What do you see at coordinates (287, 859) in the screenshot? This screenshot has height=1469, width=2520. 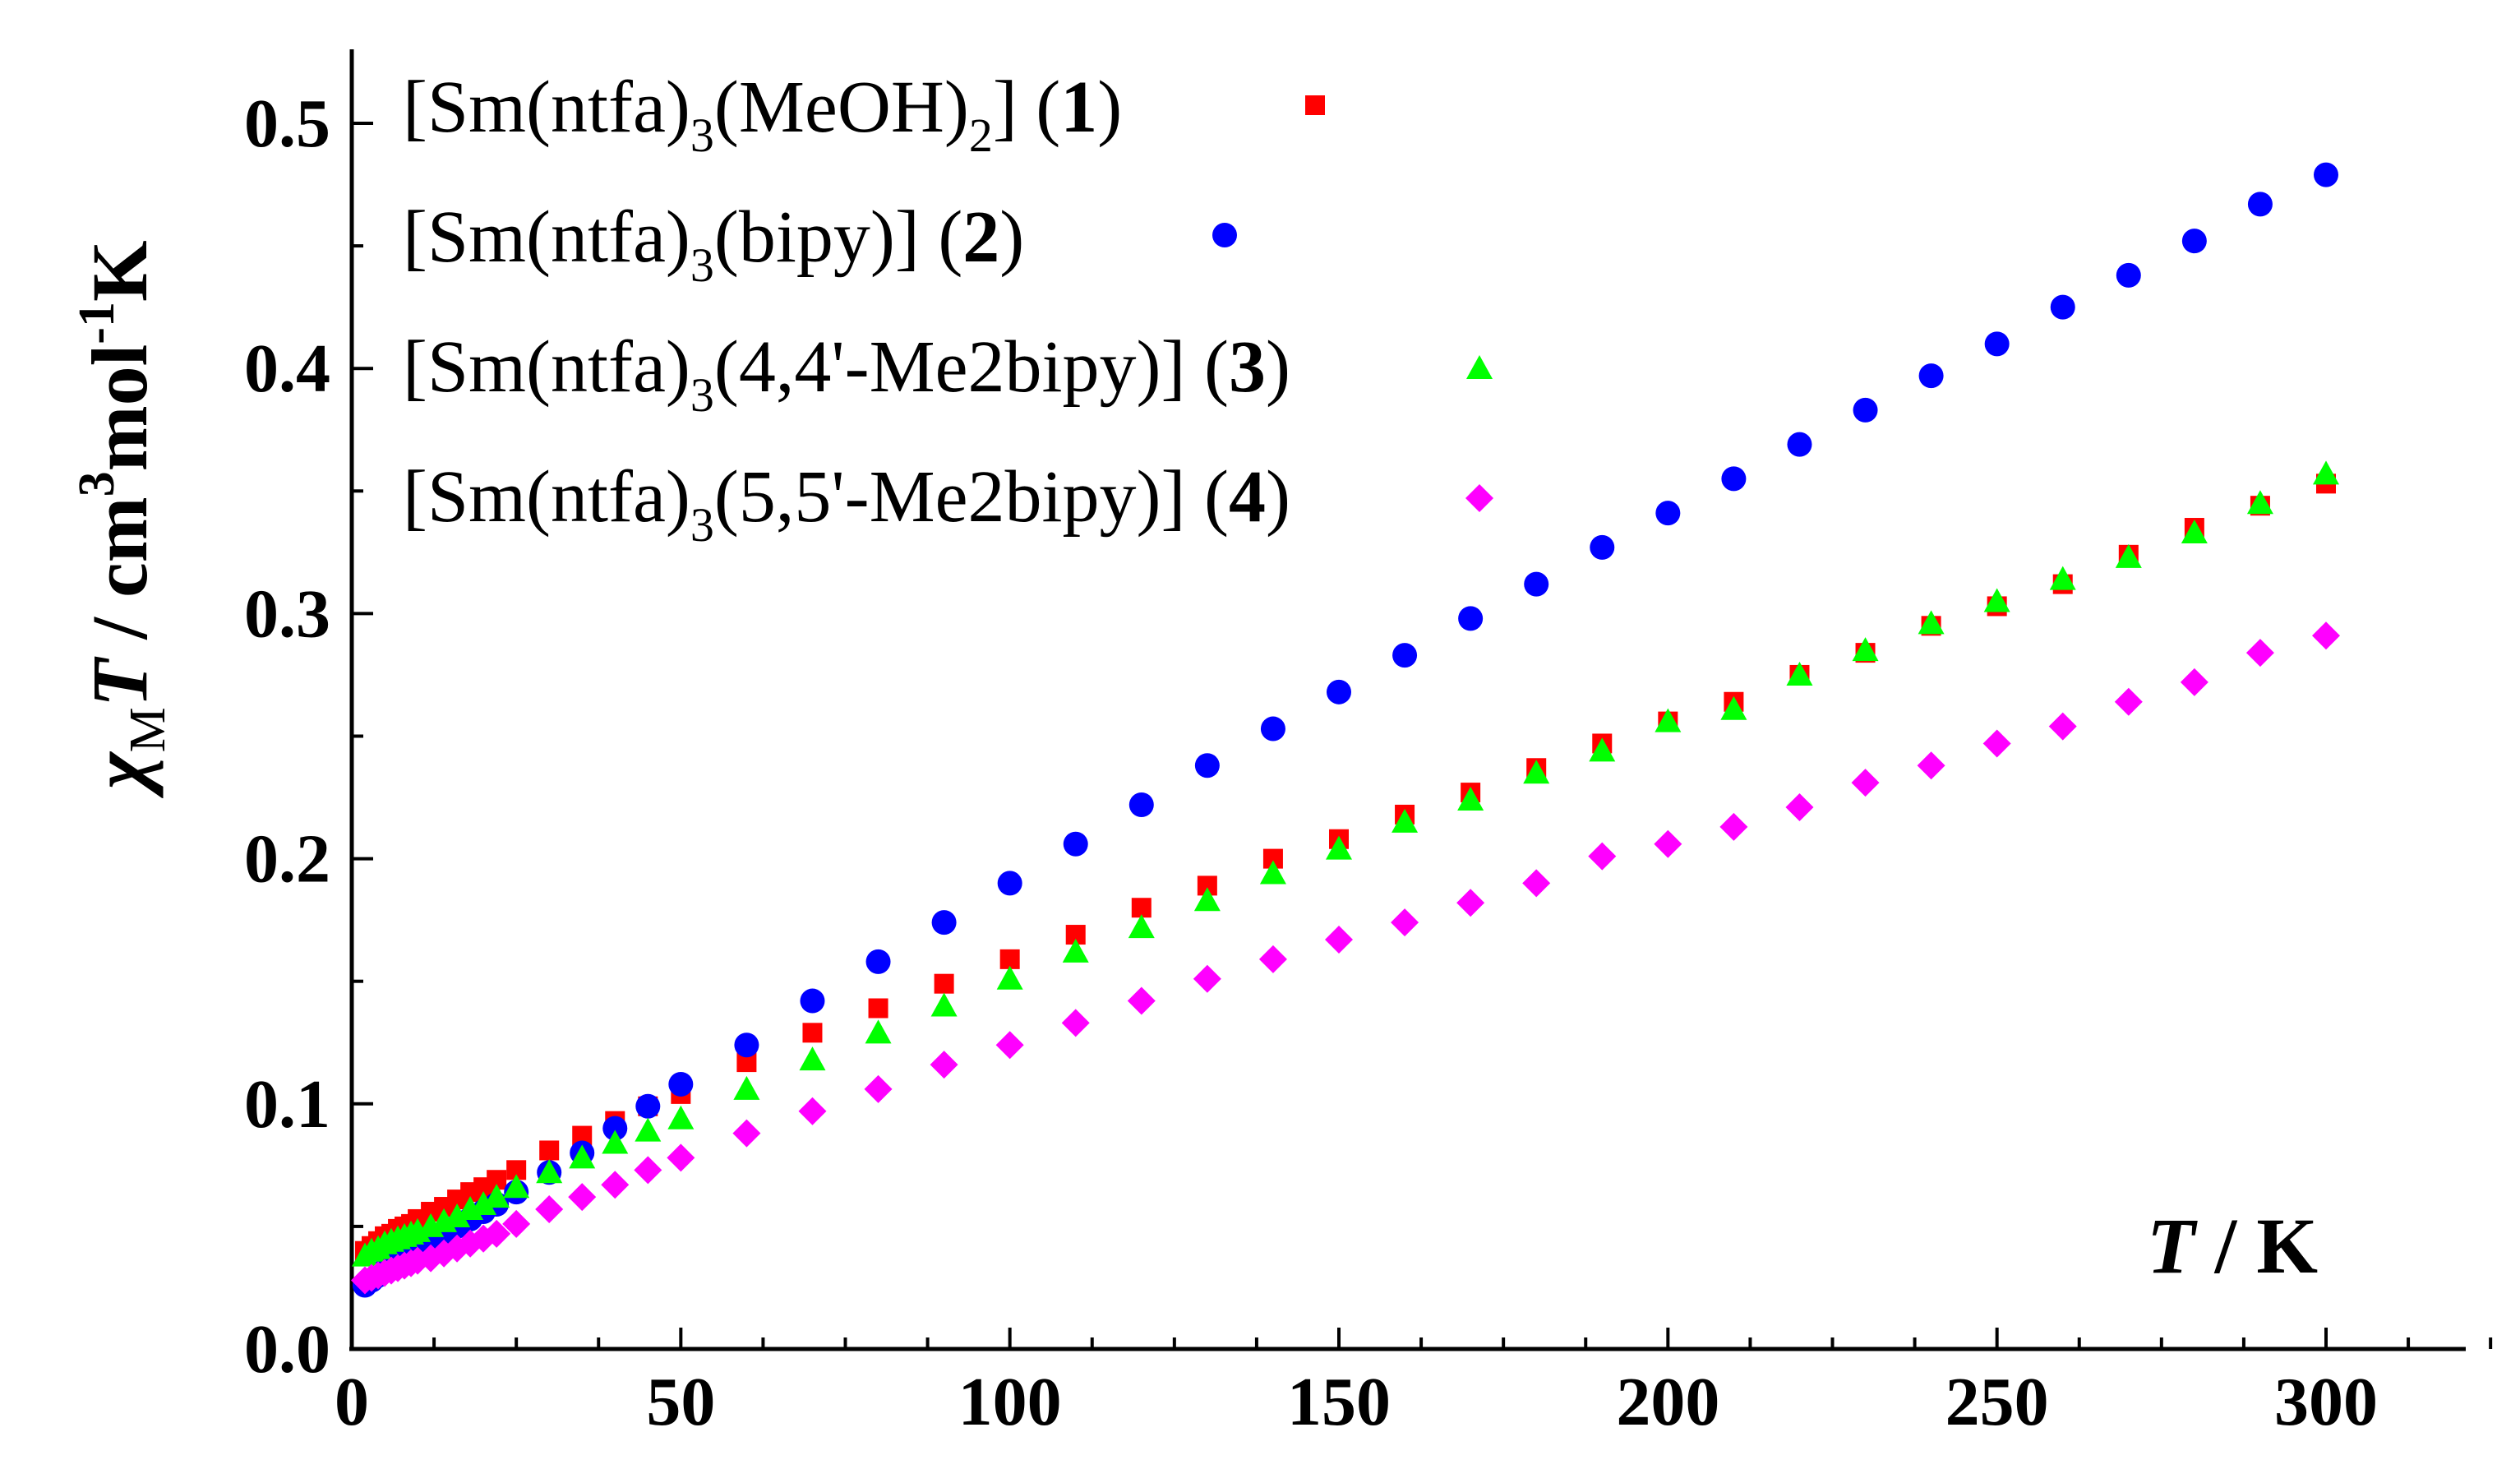 I see `y-tick-label: 0.2` at bounding box center [287, 859].